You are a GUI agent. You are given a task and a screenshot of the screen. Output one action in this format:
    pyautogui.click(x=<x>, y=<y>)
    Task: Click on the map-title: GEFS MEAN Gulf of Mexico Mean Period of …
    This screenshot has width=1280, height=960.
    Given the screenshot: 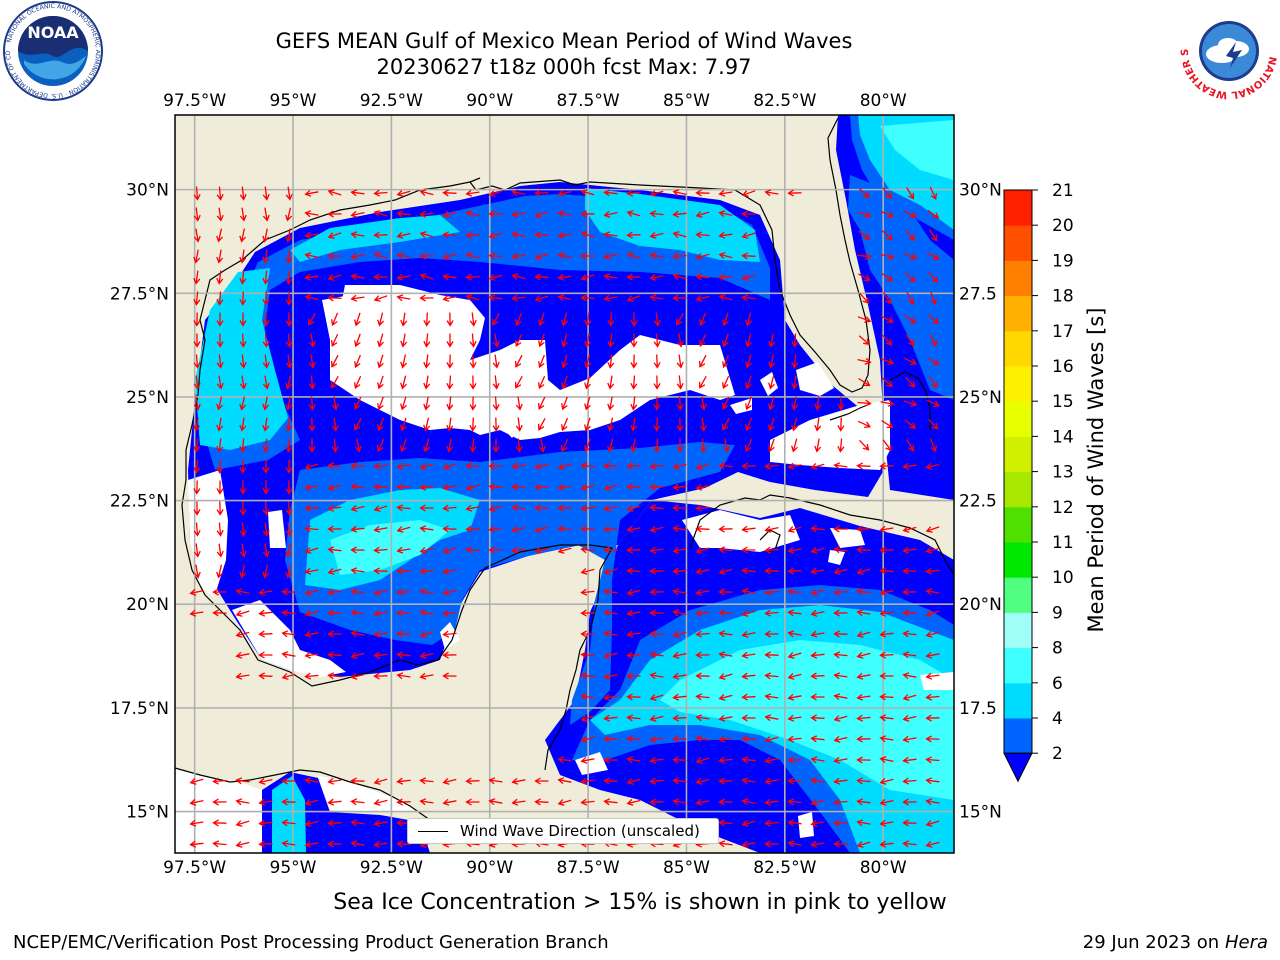 What is the action you would take?
    pyautogui.click(x=564, y=41)
    